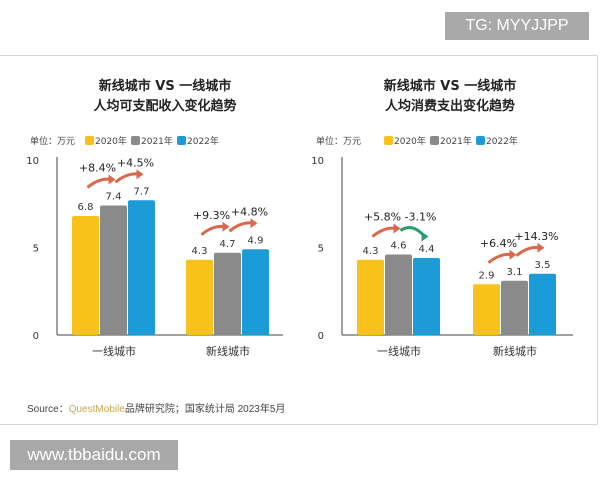 The height and width of the screenshot is (480, 600). Describe the element at coordinates (498, 243) in the screenshot. I see `growth-label: +6.4%` at that location.